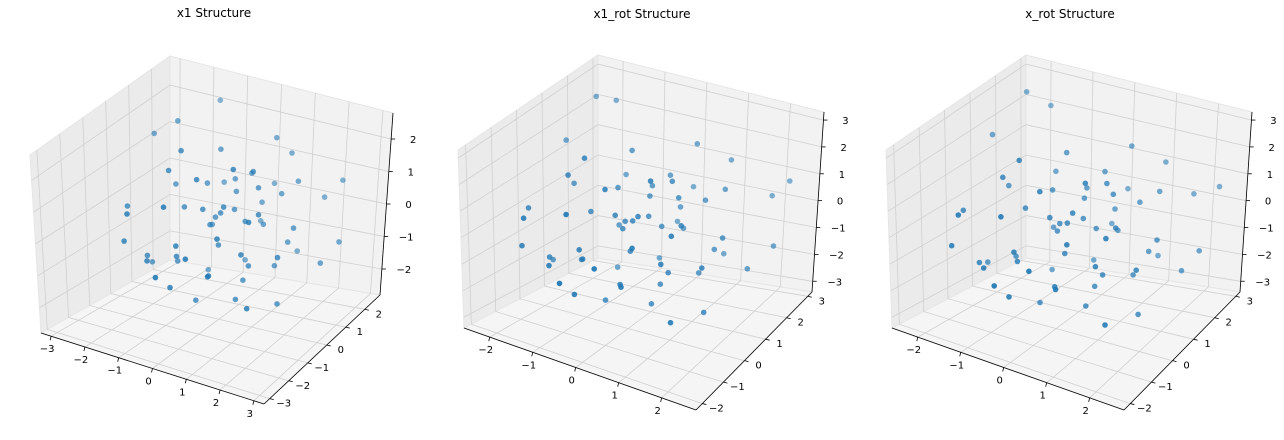 Image resolution: width=1284 pixels, height=440 pixels. I want to click on z-tick-label: −3, so click(834, 282).